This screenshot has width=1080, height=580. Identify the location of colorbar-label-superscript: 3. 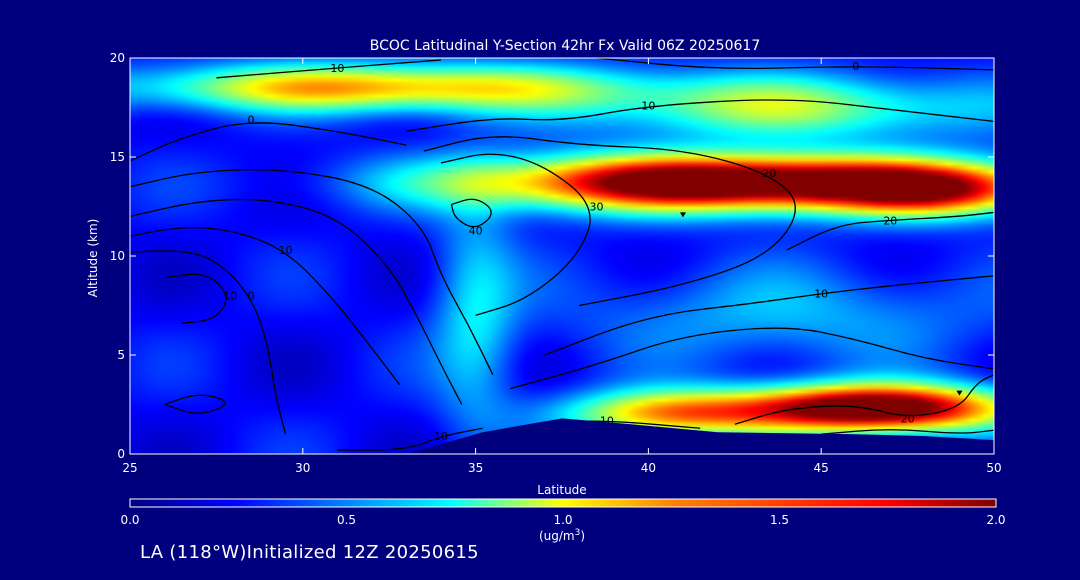
(578, 533).